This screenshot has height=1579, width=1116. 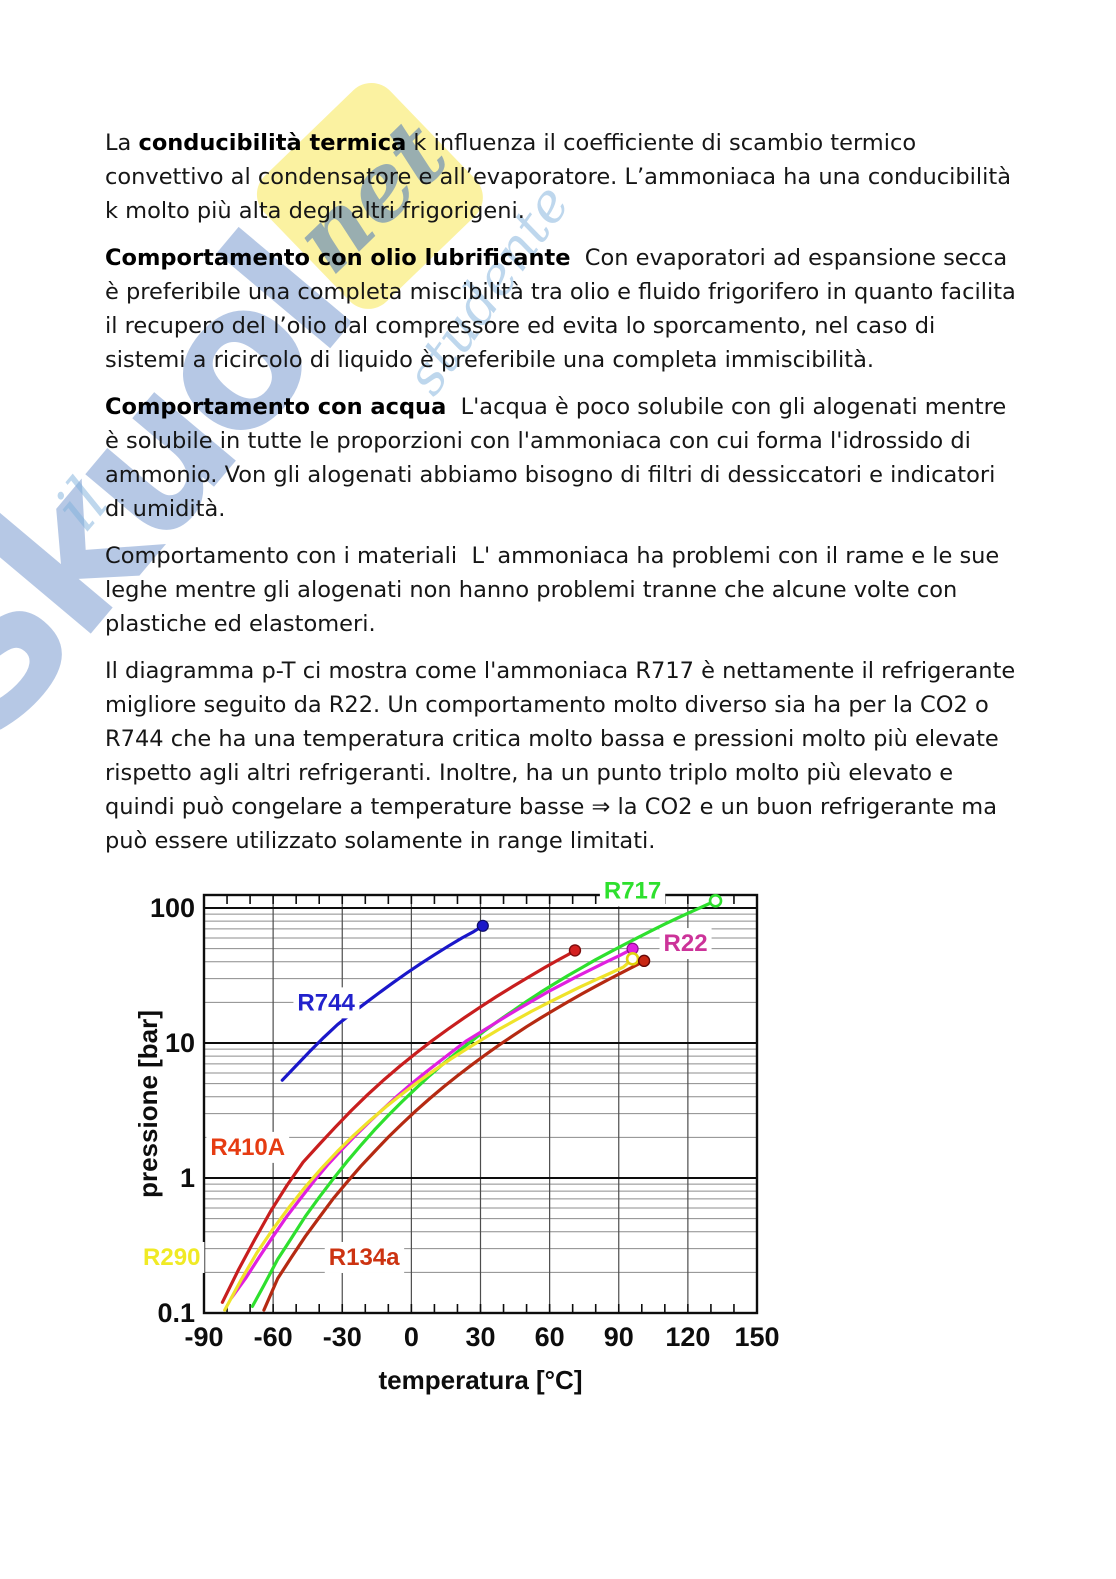 I want to click on series-label-bg-R290, so click(x=172, y=1257).